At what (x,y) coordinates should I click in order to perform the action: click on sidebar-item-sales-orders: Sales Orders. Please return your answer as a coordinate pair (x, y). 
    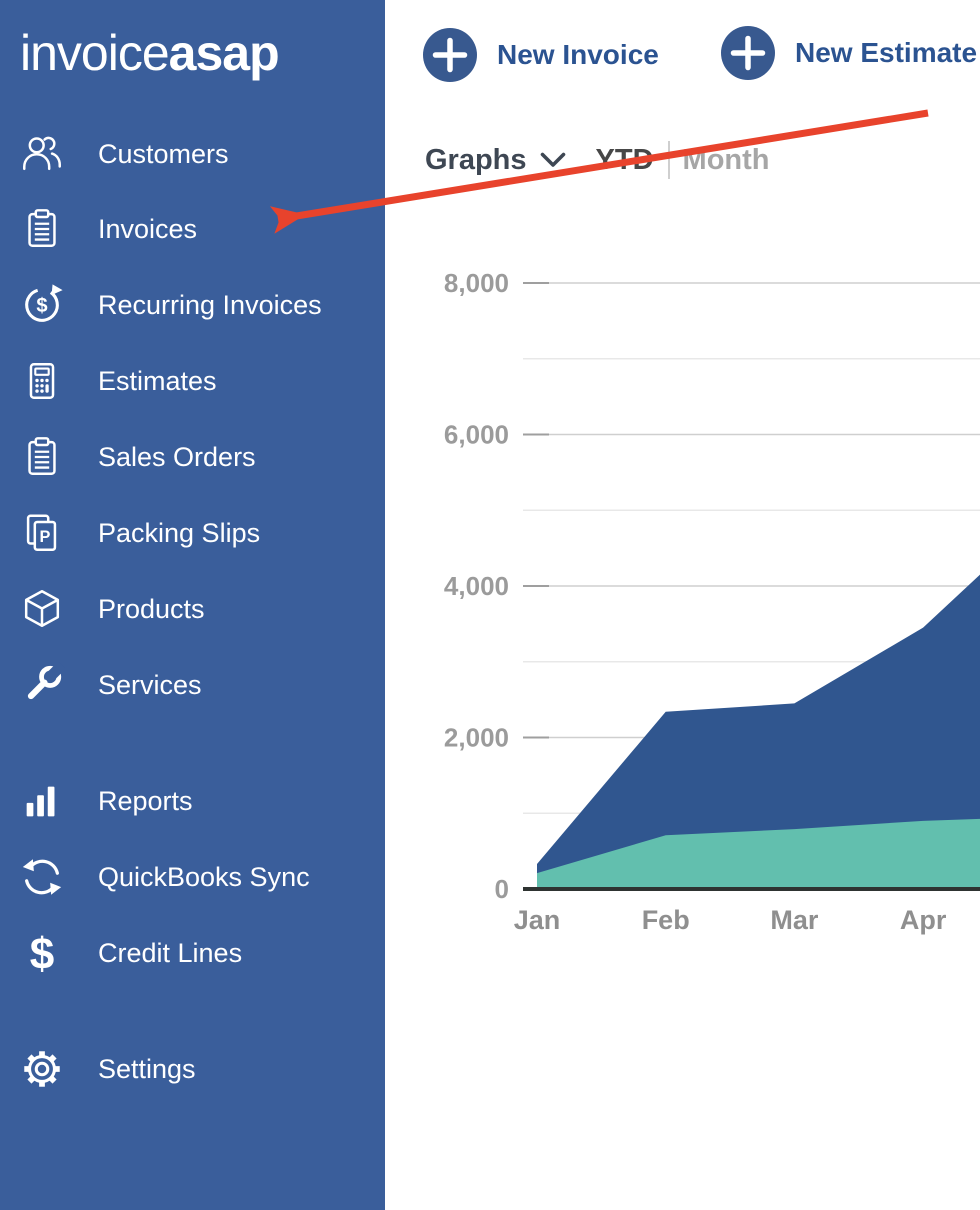
    Looking at the image, I should click on (192, 457).